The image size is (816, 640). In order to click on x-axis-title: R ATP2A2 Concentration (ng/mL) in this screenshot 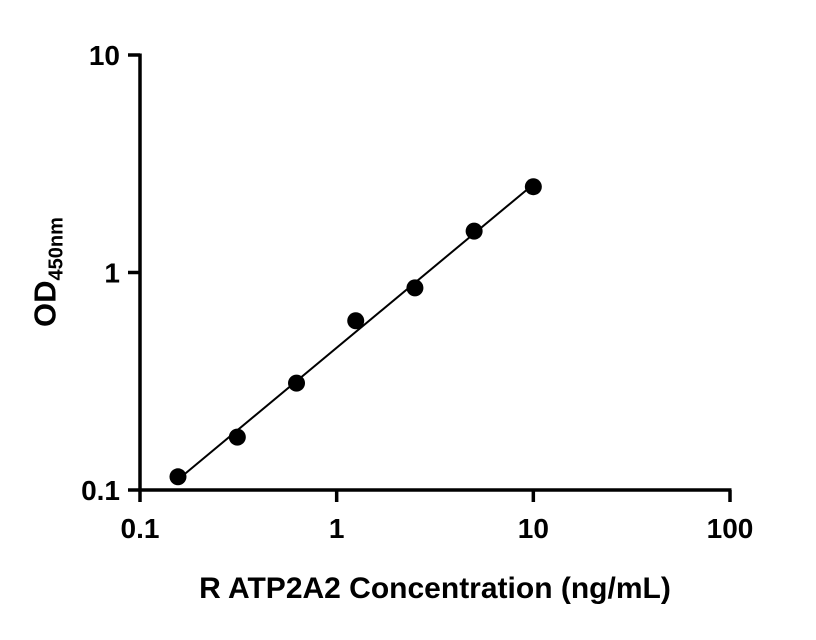, I will do `click(435, 588)`.